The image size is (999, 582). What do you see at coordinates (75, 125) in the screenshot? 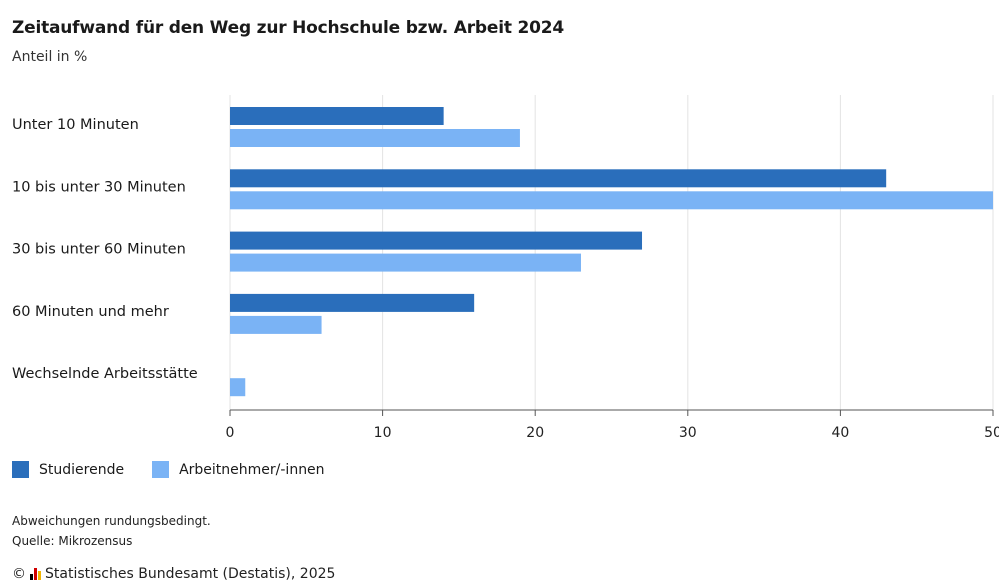
I see `category-label: Unter 10 Minuten` at bounding box center [75, 125].